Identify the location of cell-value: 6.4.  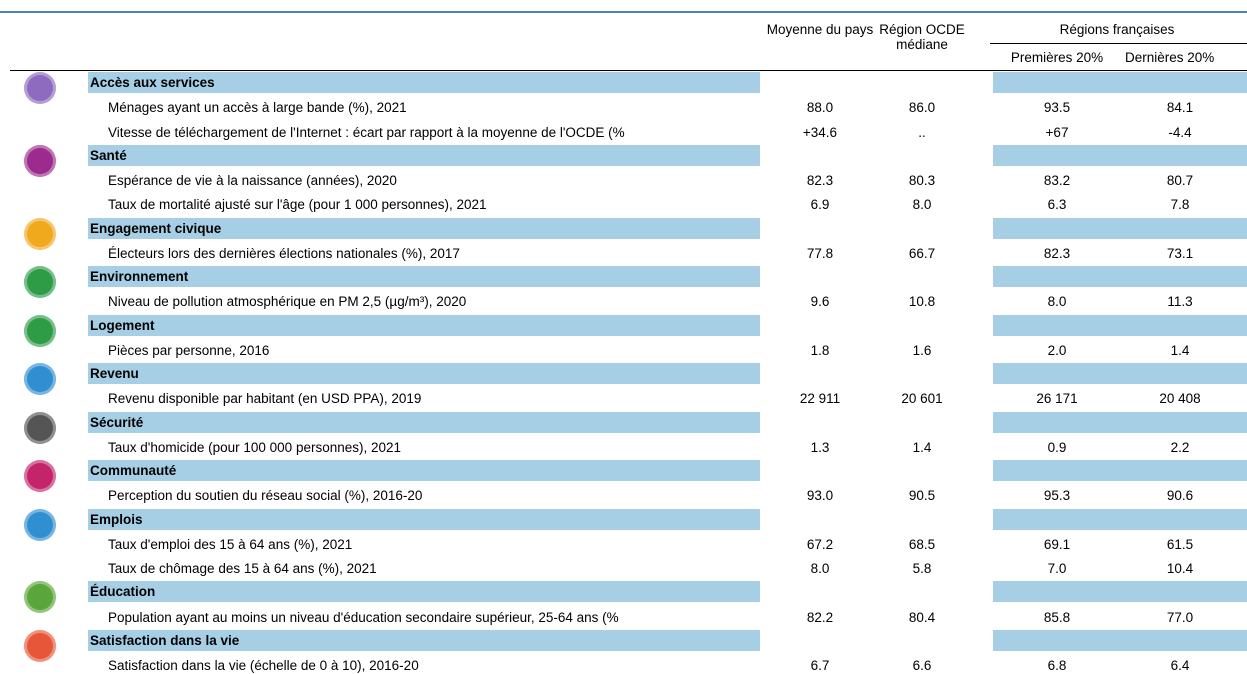
(1180, 665).